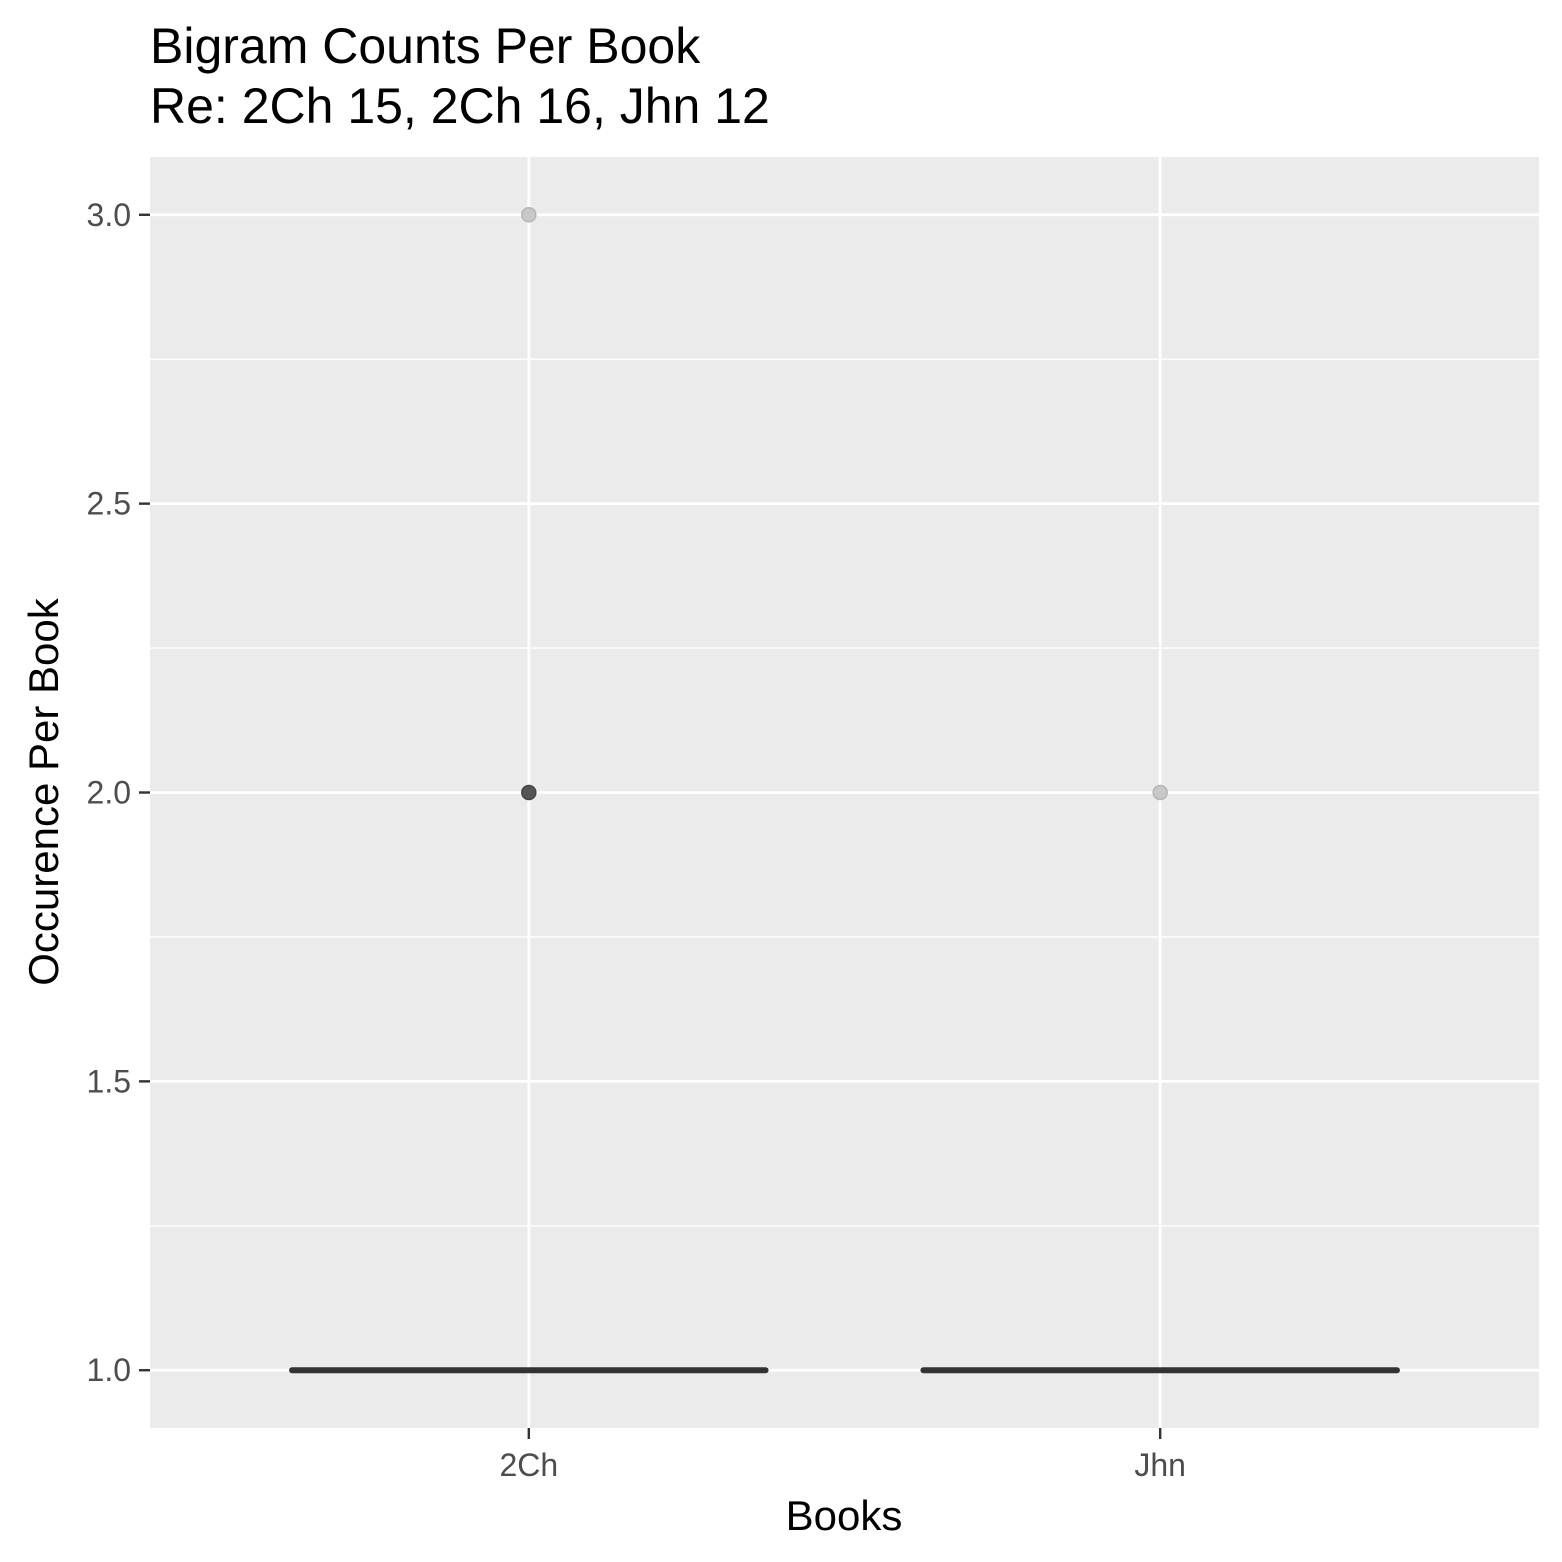 The height and width of the screenshot is (1562, 1562). Describe the element at coordinates (842, 1455) in the screenshot. I see `x-axis: 2Ch Jhn` at that location.